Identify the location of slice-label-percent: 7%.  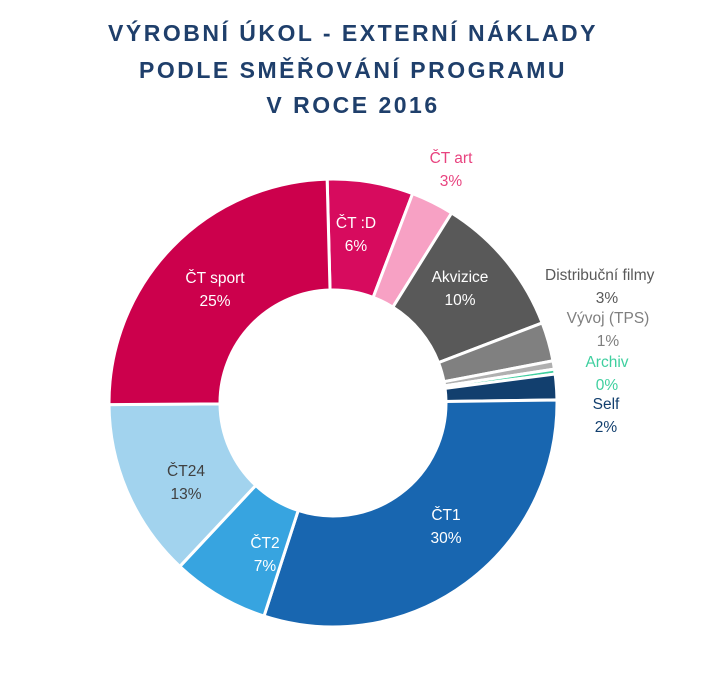
(265, 566).